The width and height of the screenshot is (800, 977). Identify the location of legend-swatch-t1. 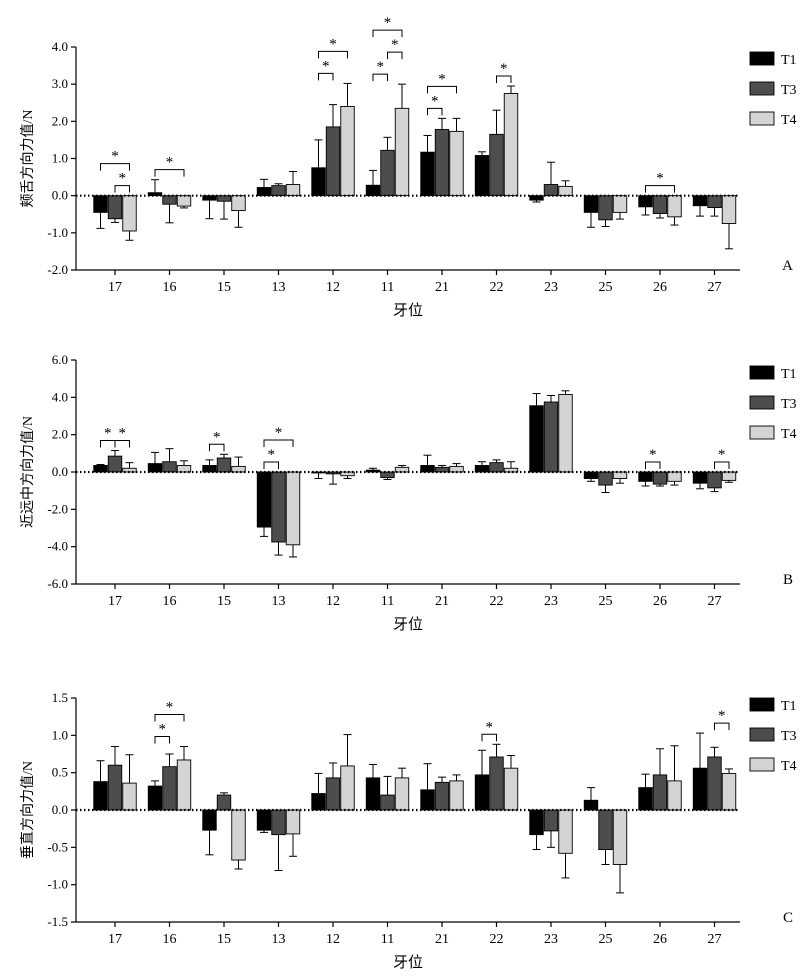
(762, 704).